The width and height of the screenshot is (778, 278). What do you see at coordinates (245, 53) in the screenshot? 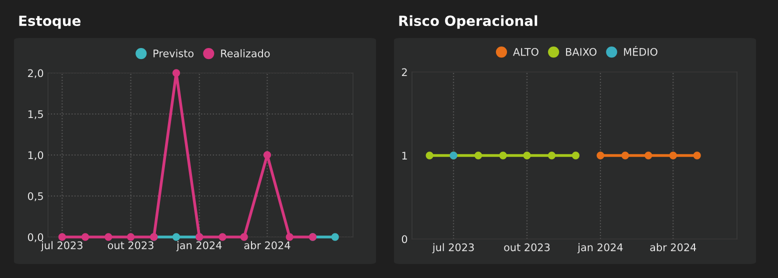
I see `legend-label: Realizado` at bounding box center [245, 53].